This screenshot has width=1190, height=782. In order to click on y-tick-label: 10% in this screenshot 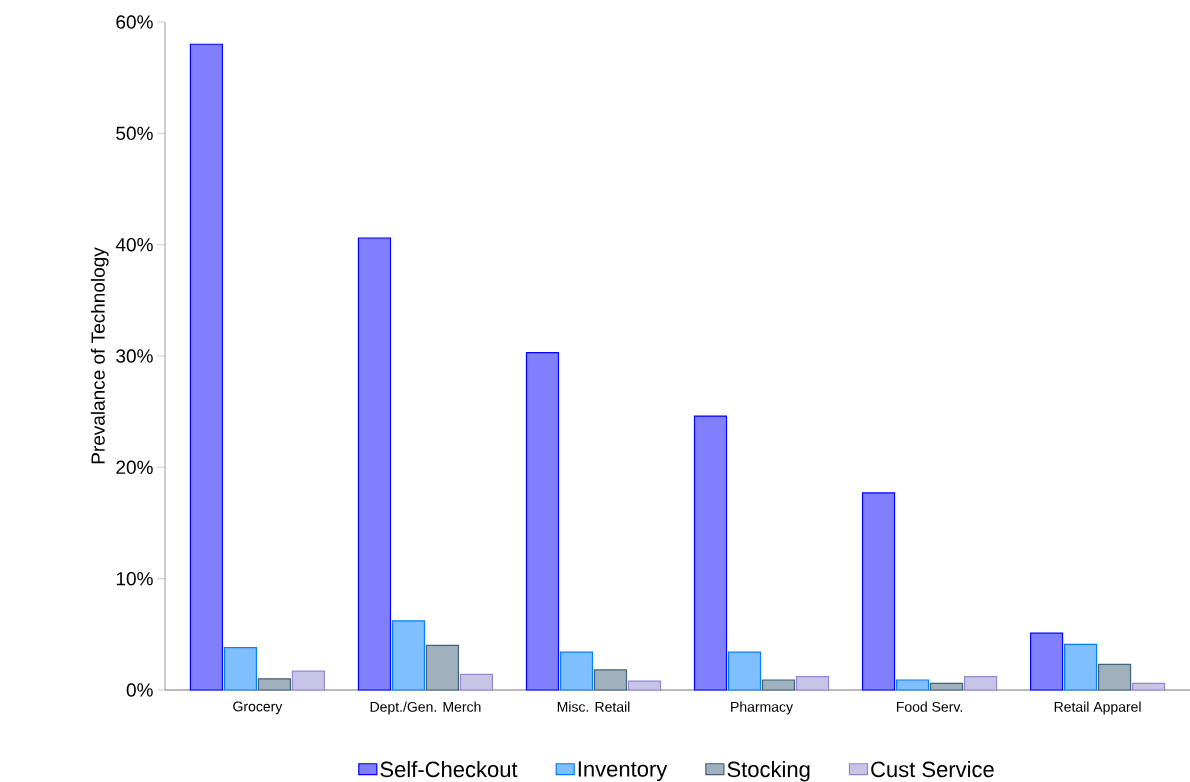, I will do `click(134, 578)`.